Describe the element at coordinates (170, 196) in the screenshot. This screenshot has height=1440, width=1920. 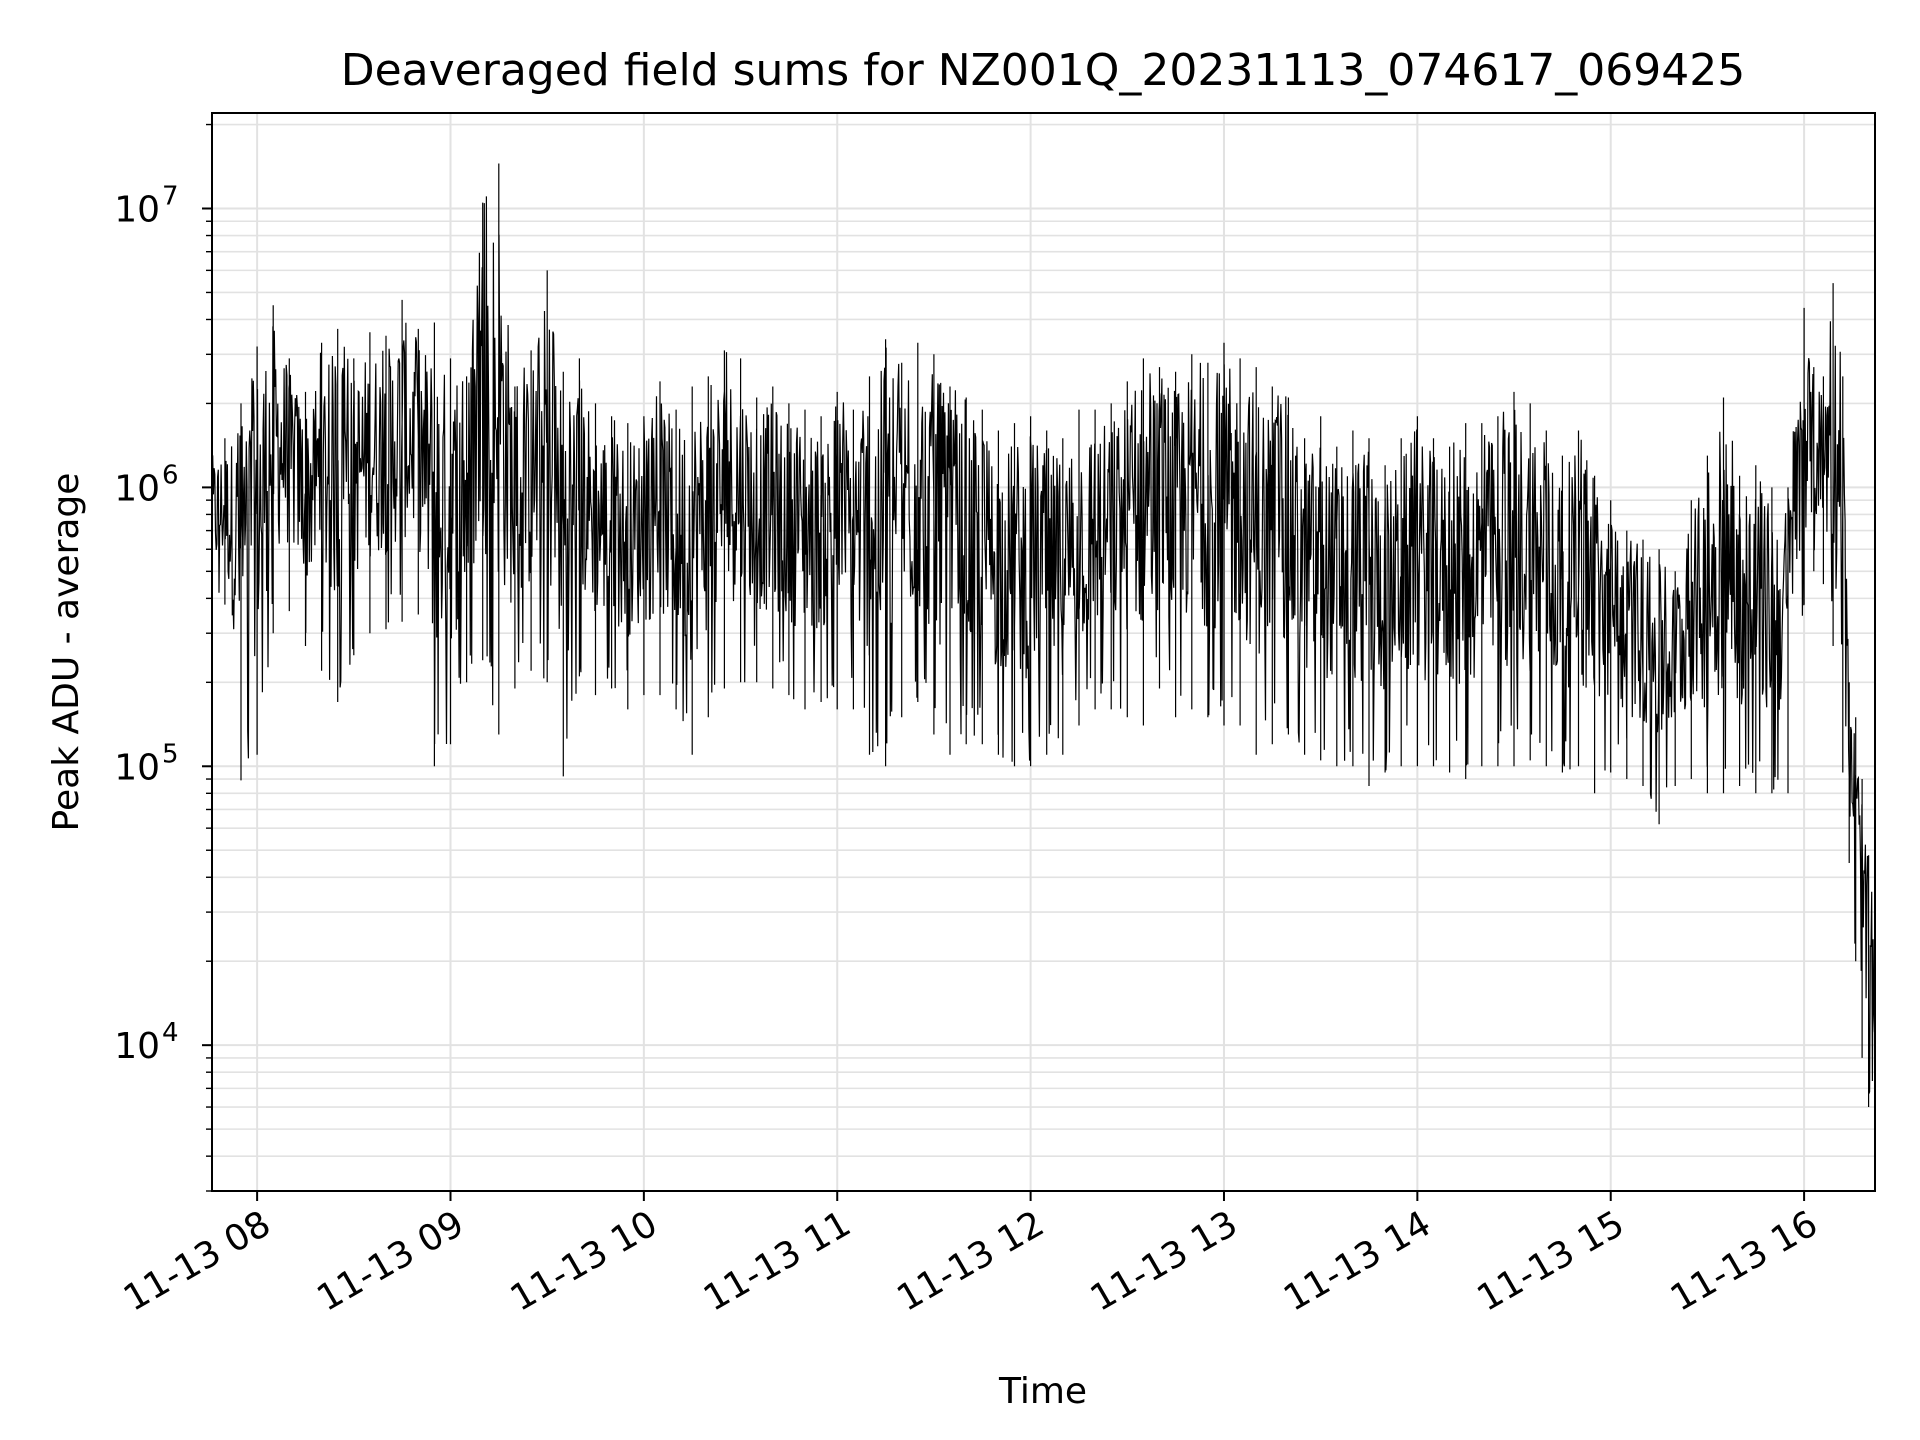
I see `y-tick-exponent: 7` at that location.